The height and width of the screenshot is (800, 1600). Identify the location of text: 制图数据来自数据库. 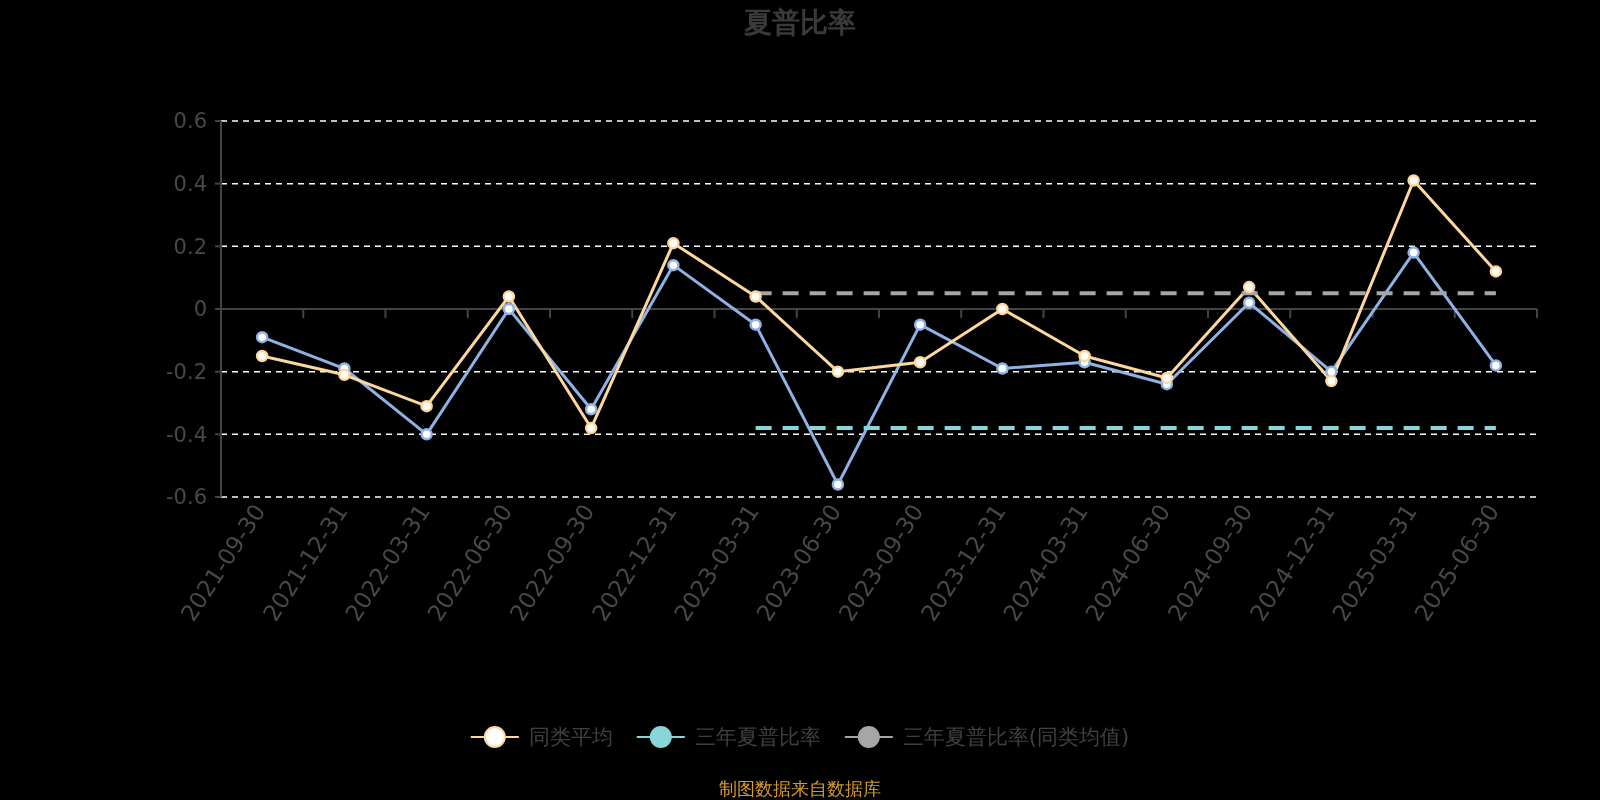
(800, 789).